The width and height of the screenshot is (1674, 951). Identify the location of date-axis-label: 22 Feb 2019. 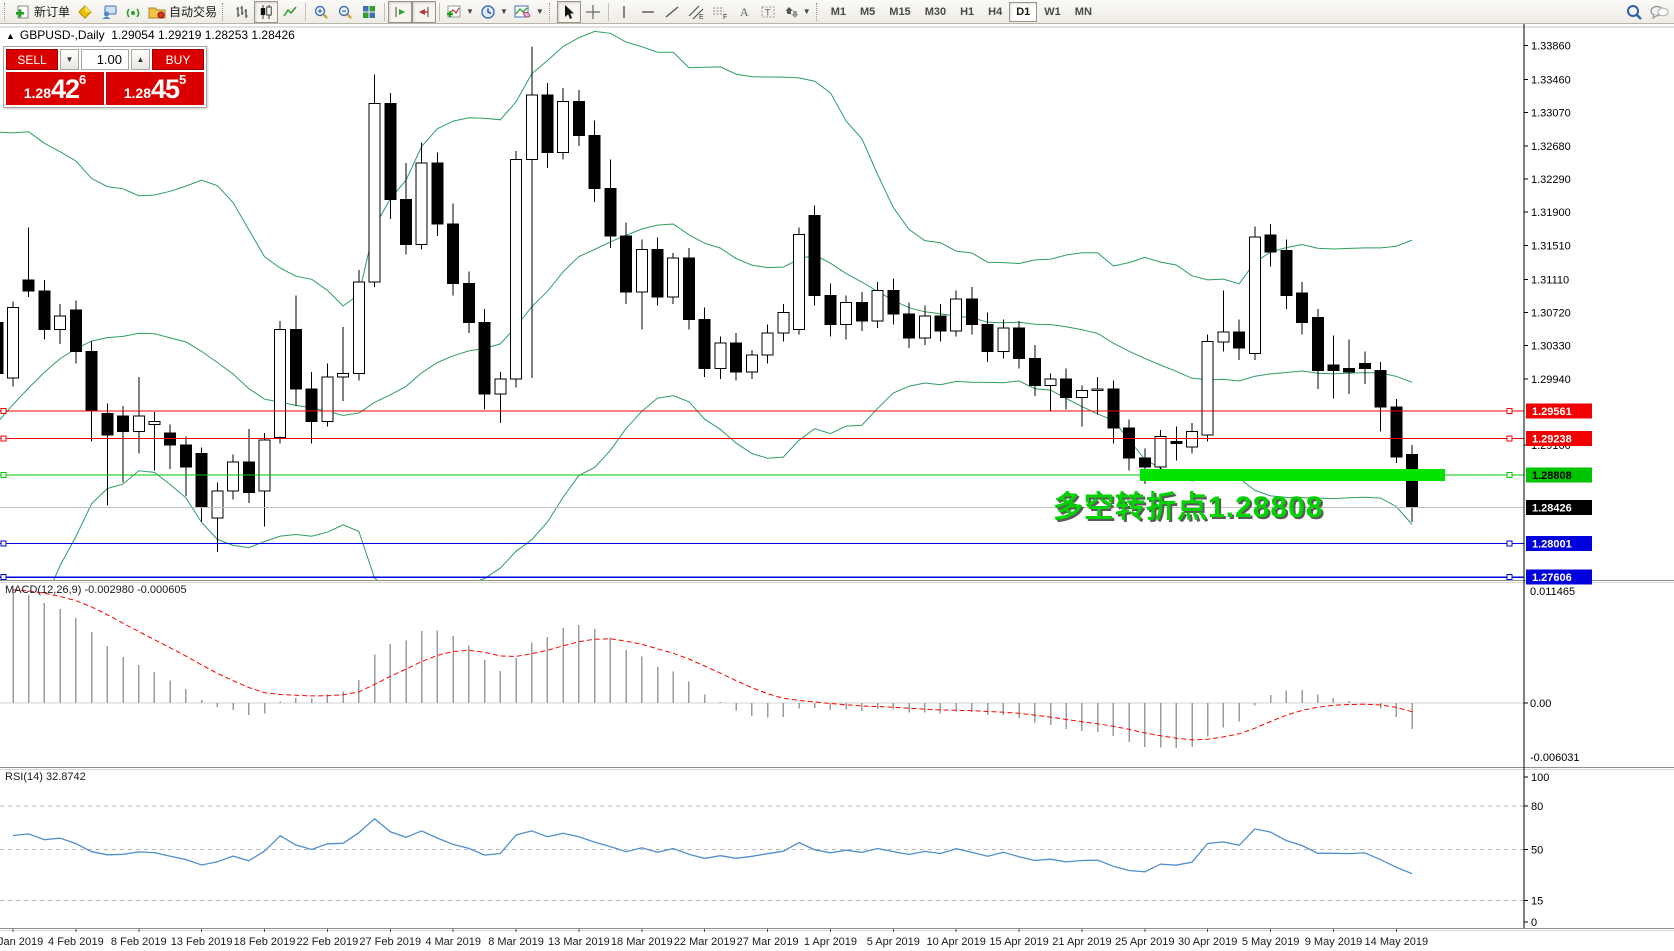
(328, 942).